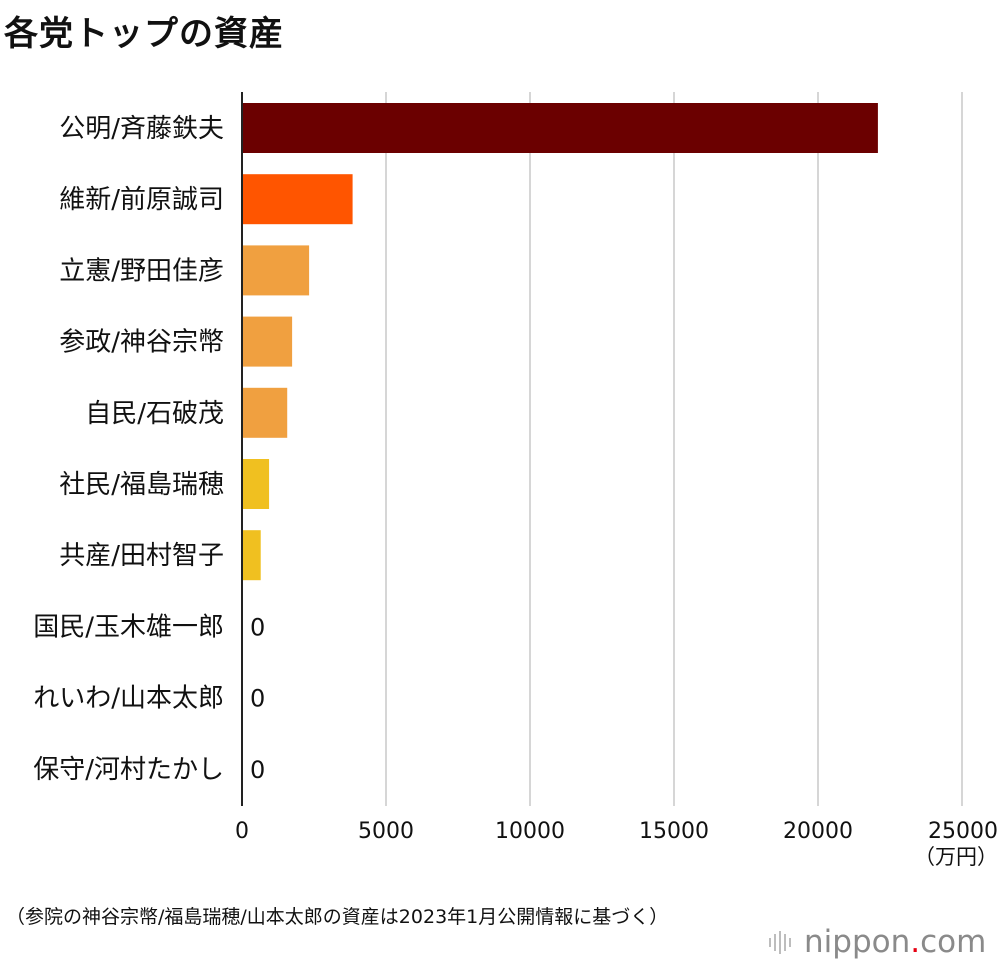 The image size is (1000, 964). What do you see at coordinates (780, 942) in the screenshot?
I see `nippon-waveform-icon` at bounding box center [780, 942].